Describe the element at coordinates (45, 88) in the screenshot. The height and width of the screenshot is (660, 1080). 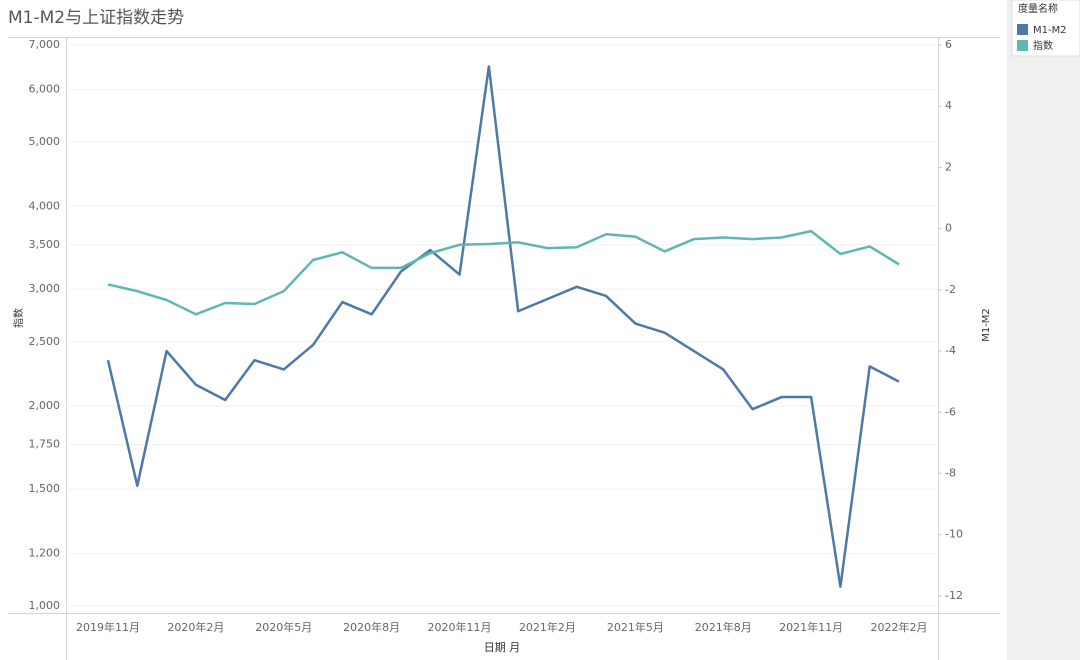
I see `y-tick-label: 6,000` at that location.